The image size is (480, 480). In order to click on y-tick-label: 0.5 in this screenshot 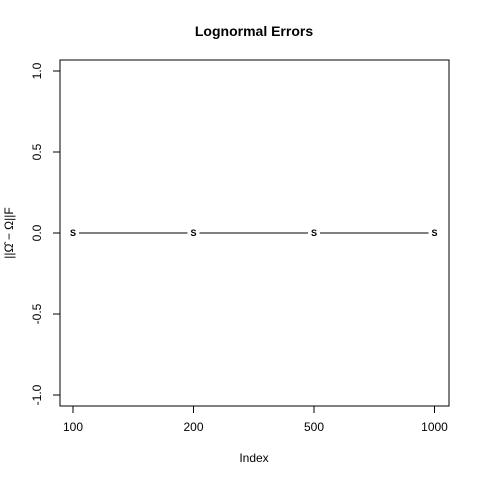, I will do `click(37, 151)`.